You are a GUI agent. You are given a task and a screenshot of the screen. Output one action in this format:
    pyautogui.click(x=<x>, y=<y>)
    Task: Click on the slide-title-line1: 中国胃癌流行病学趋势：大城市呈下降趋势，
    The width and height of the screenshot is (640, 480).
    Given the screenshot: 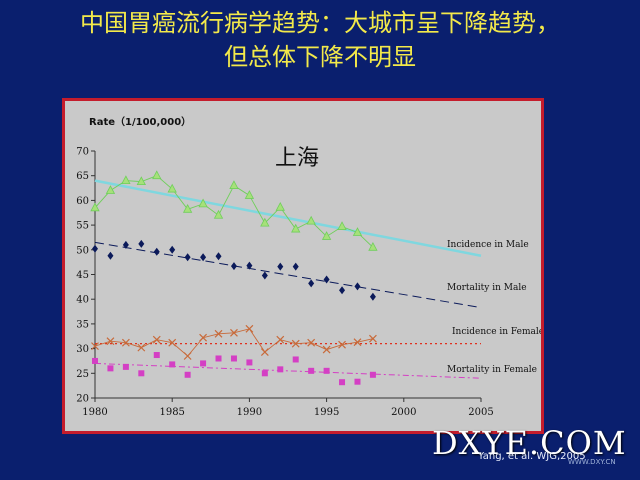 What is the action you would take?
    pyautogui.click(x=320, y=23)
    